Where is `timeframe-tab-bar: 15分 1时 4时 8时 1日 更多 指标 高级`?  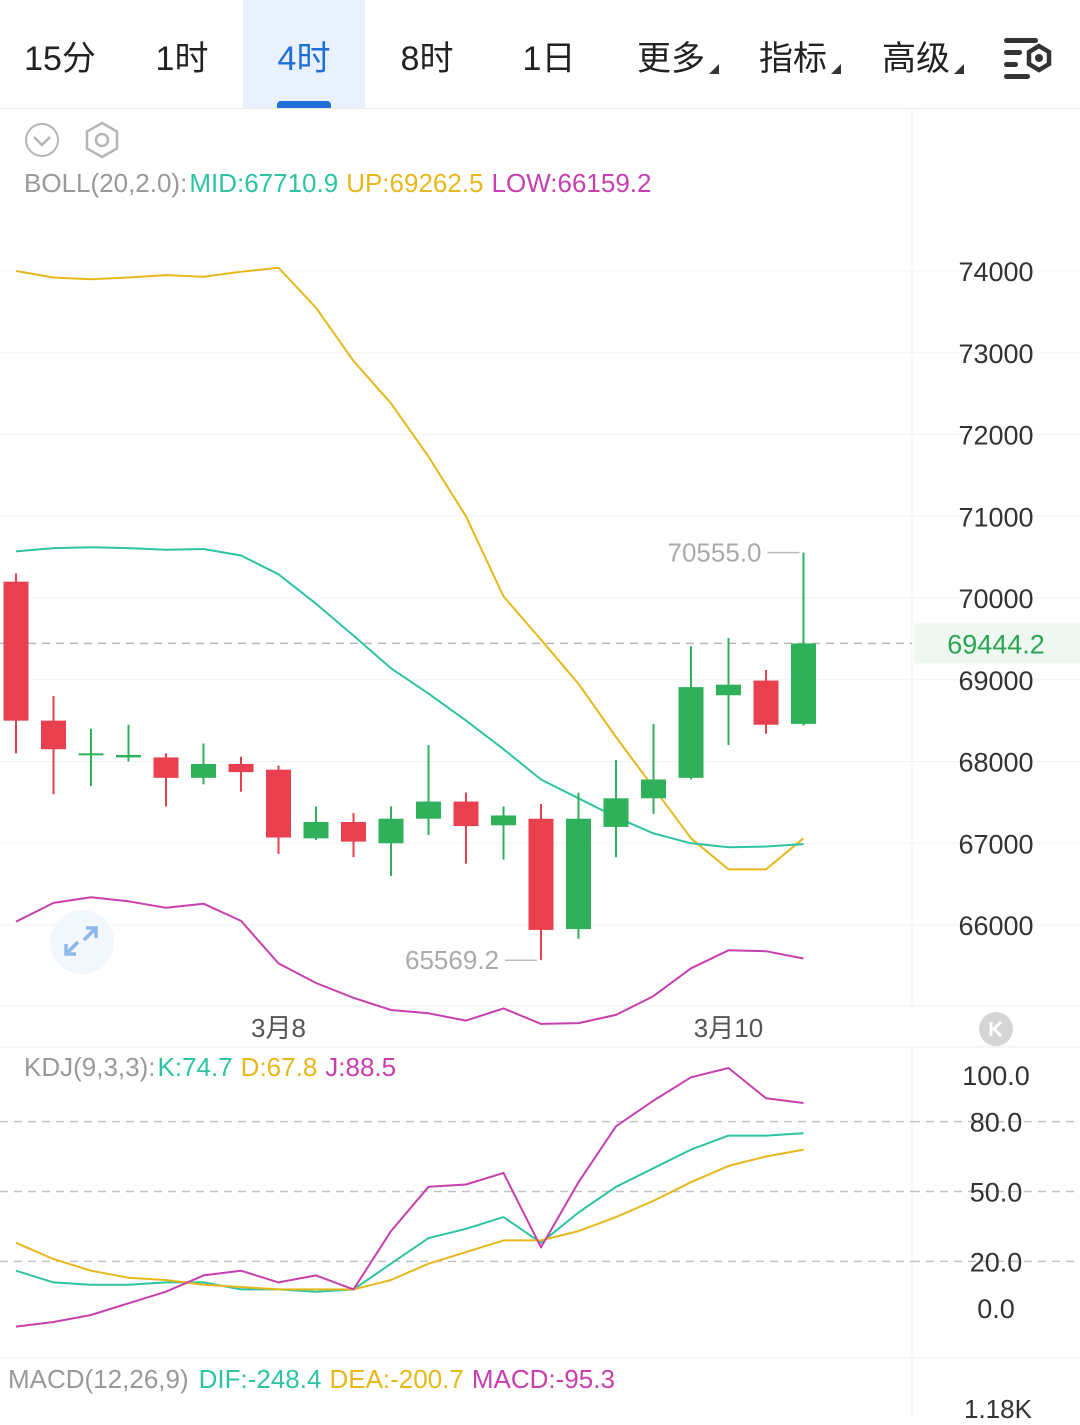 timeframe-tab-bar: 15分 1时 4时 8时 1日 更多 指标 高级 is located at coordinates (540, 54).